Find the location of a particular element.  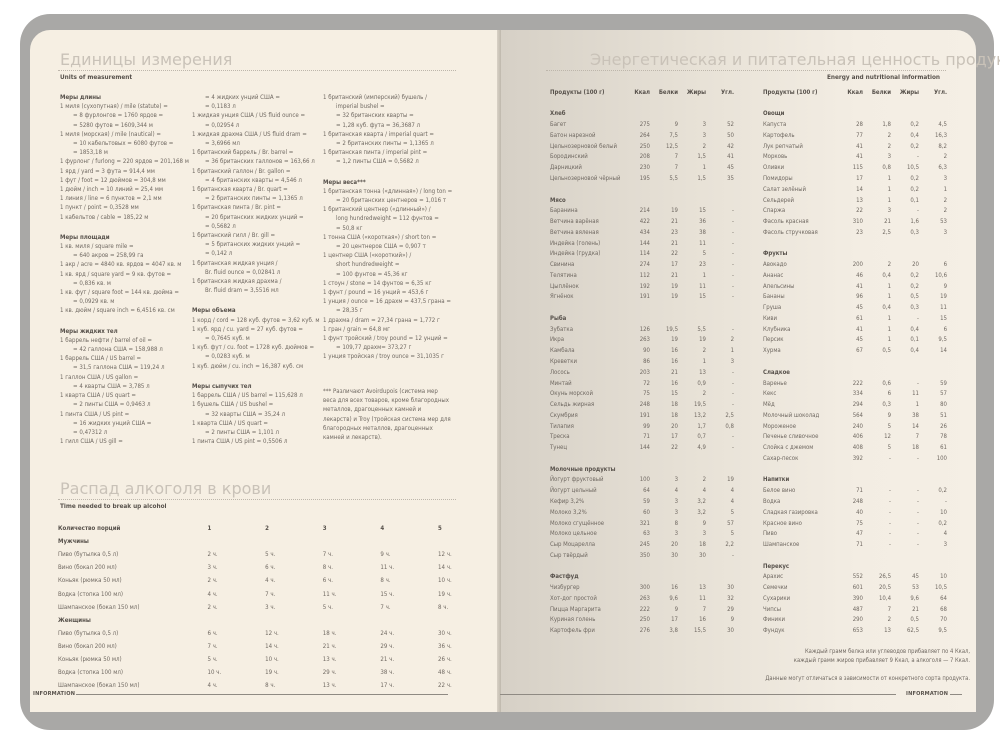

nutrition-value: 263 is located at coordinates (644, 340).